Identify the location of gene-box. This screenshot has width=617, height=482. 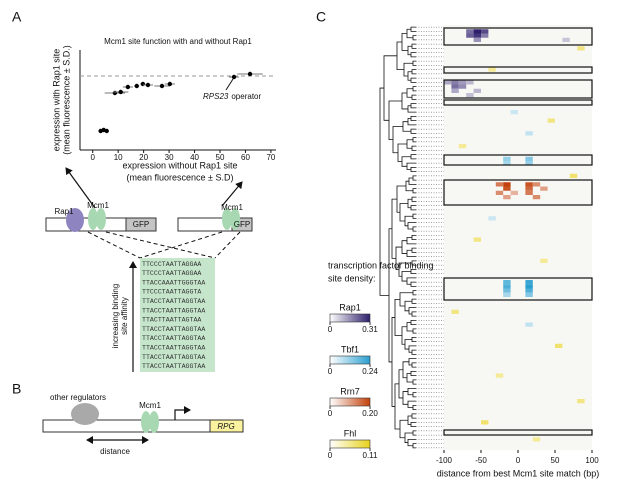
(226, 426).